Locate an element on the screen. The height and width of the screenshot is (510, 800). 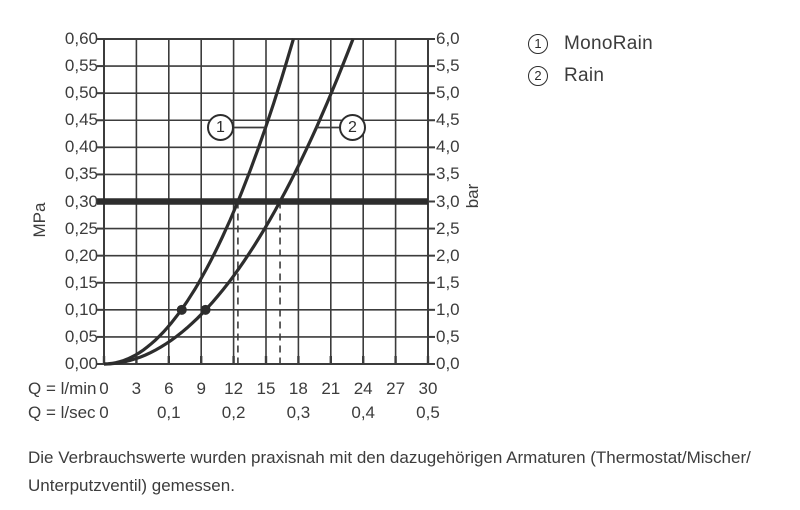
curve-label-2: 2 is located at coordinates (352, 127).